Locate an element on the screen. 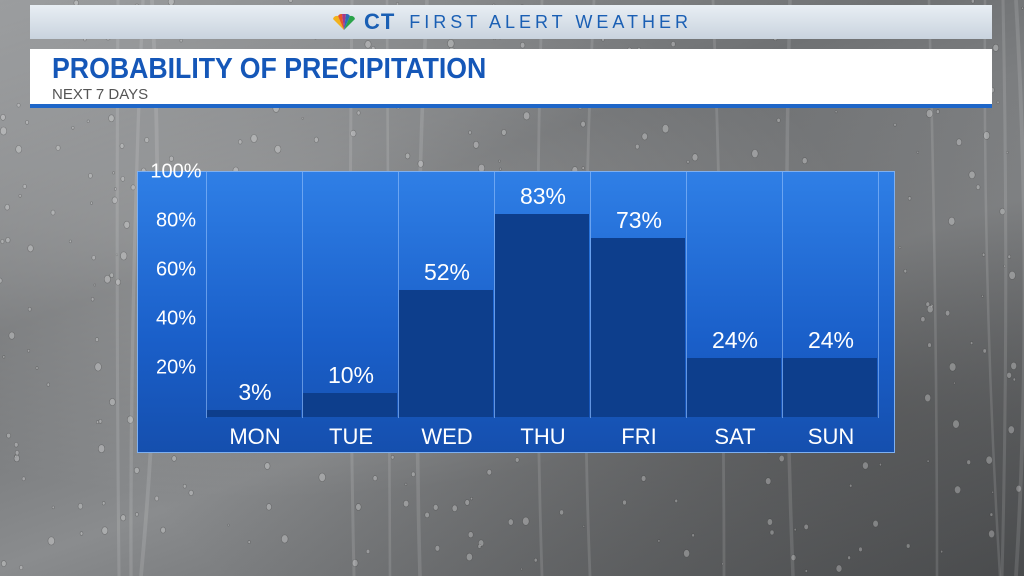 This screenshot has width=1024, height=576. bar-sat is located at coordinates (734, 387).